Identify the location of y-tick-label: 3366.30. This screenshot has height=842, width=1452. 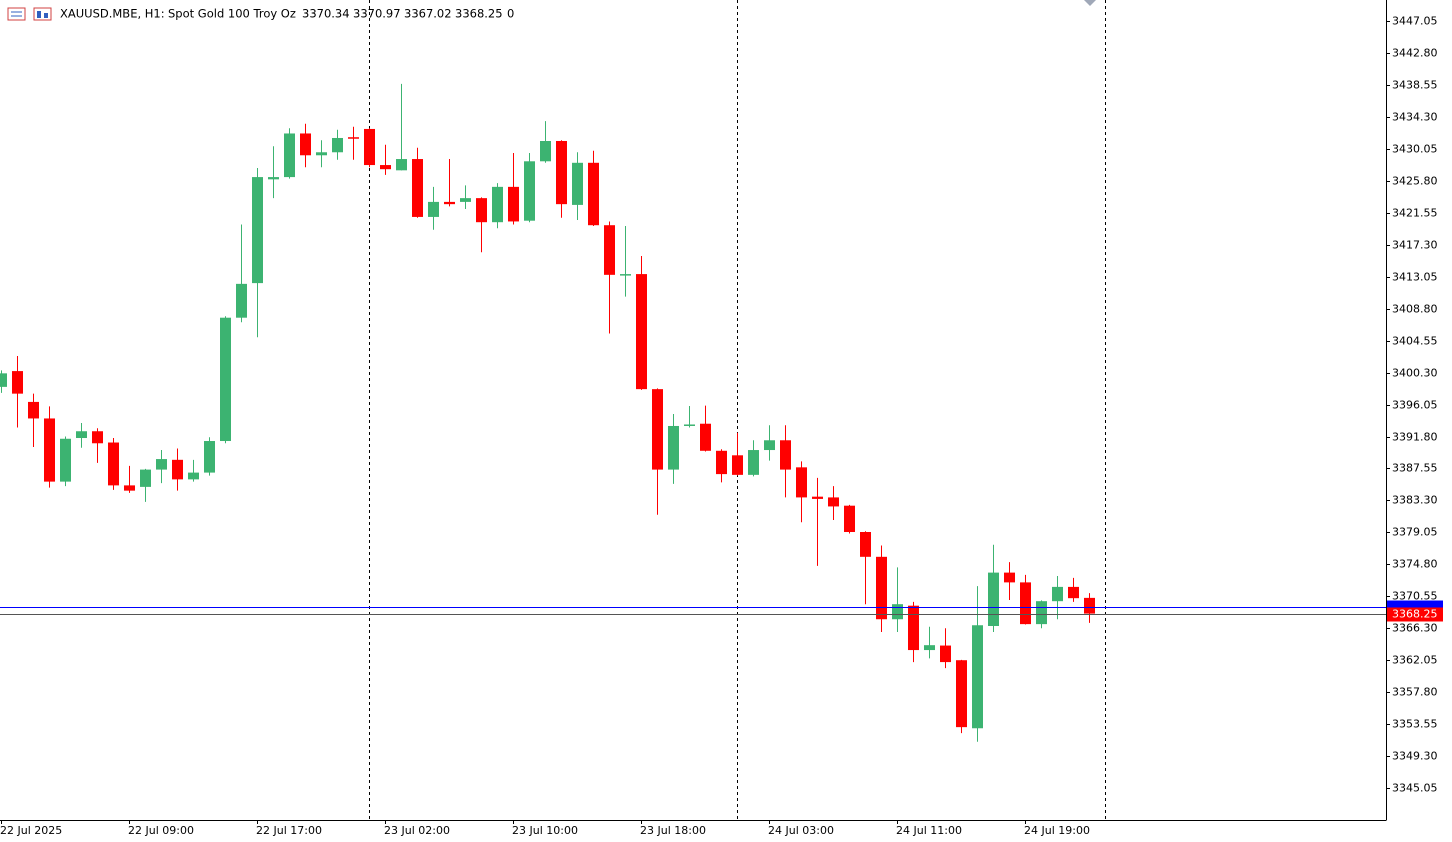
(1415, 628).